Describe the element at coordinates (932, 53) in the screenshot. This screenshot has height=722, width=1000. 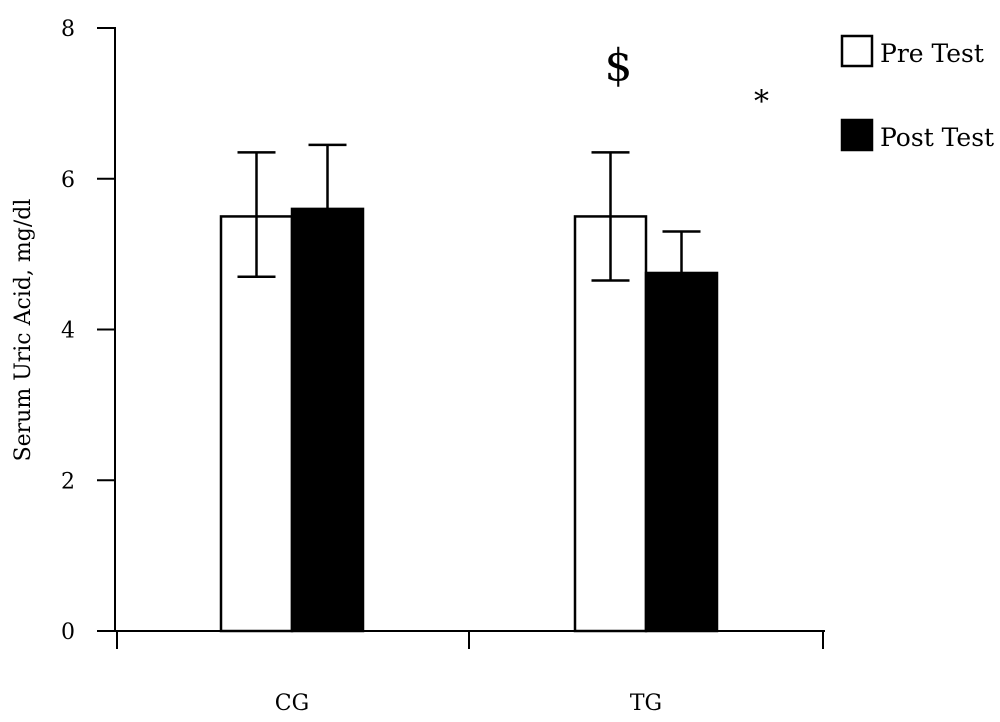
I see `legend-label: Pre Test` at that location.